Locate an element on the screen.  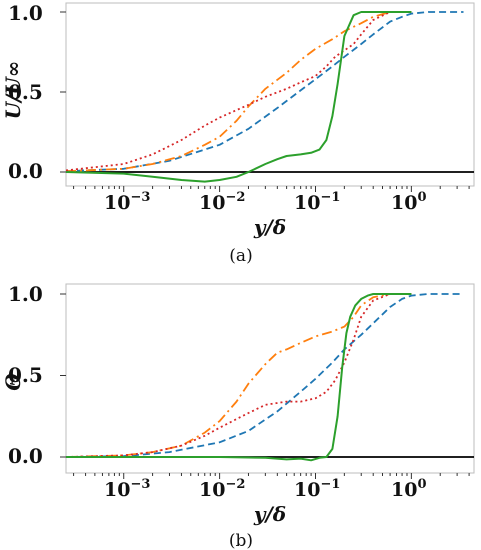
panel-caption: (a) is located at coordinates (240, 256).